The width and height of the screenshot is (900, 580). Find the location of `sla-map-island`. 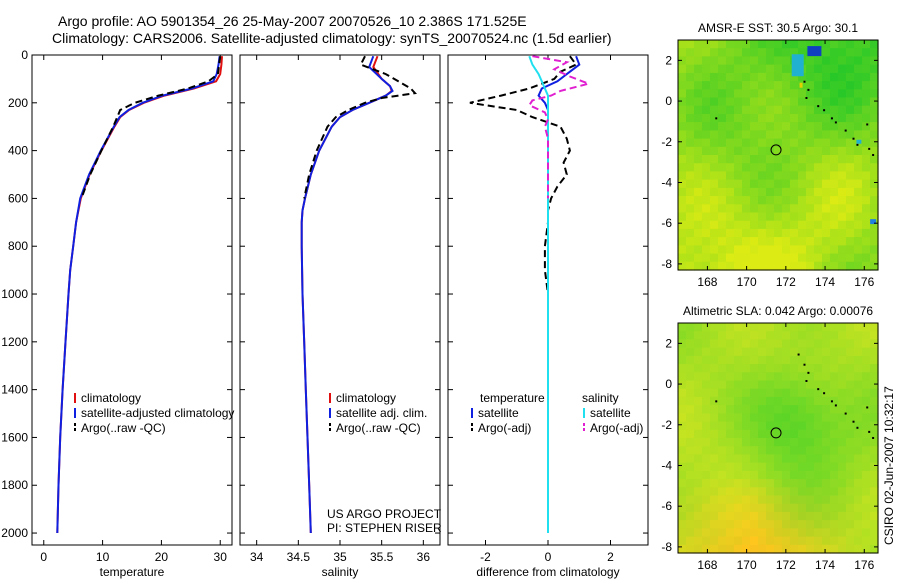

sla-map-island is located at coordinates (853, 421).